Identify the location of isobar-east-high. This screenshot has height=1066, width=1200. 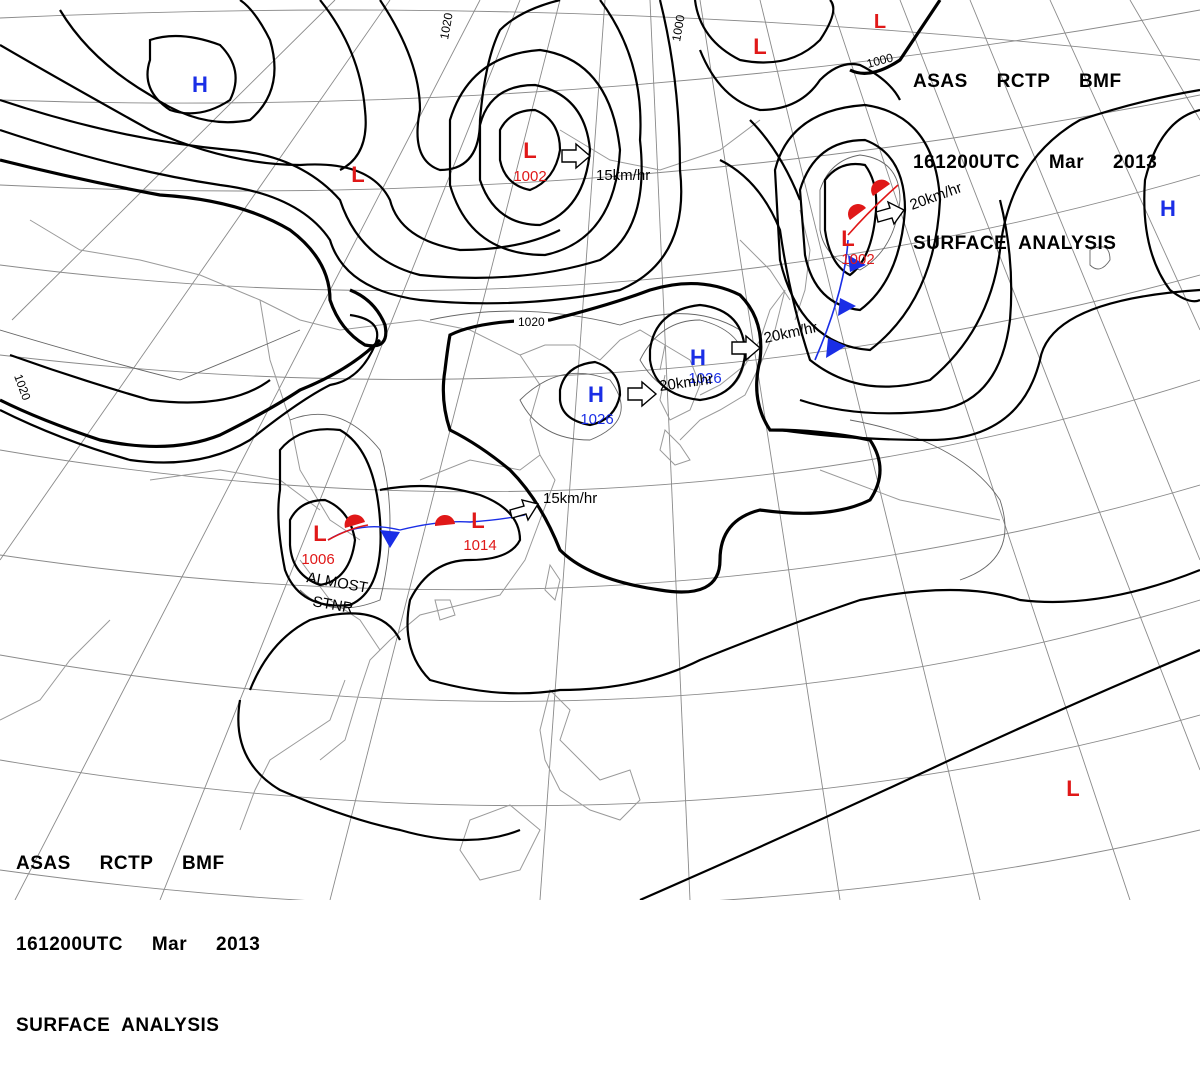
(1171, 205).